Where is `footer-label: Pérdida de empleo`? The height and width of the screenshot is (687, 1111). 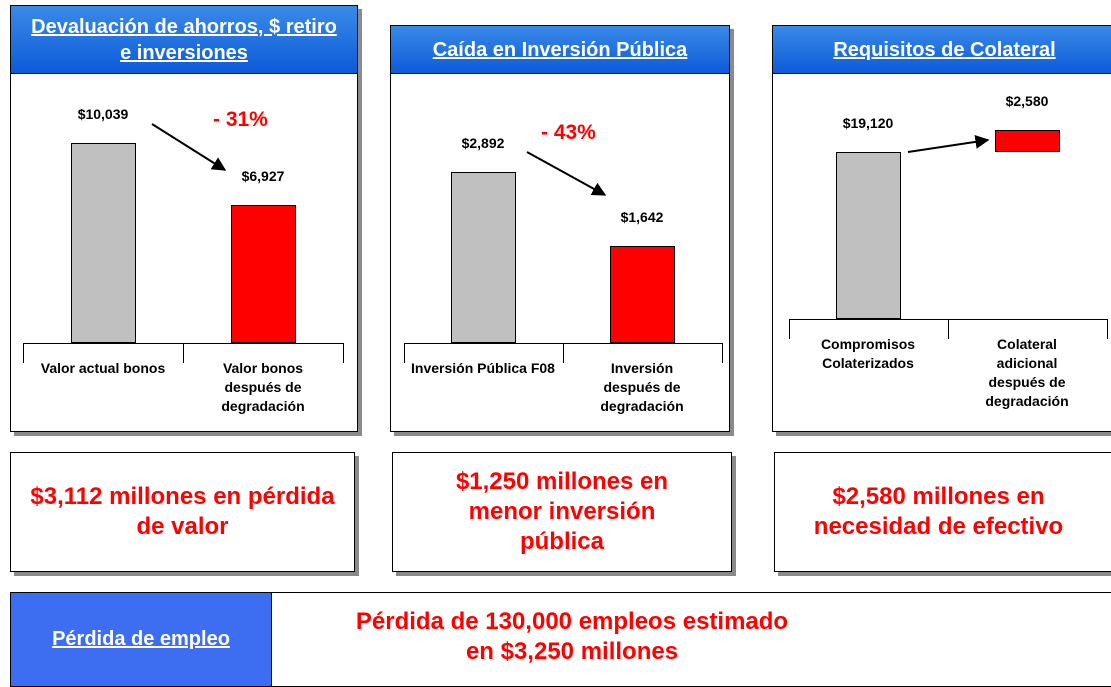
footer-label: Pérdida de empleo is located at coordinates (141, 639).